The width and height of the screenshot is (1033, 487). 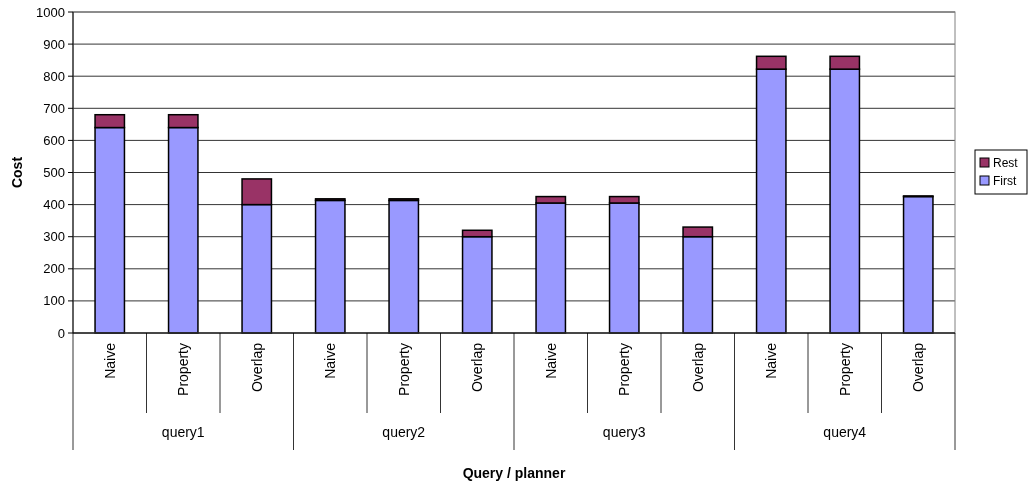 I want to click on y-tick-label: 300, so click(x=54, y=237).